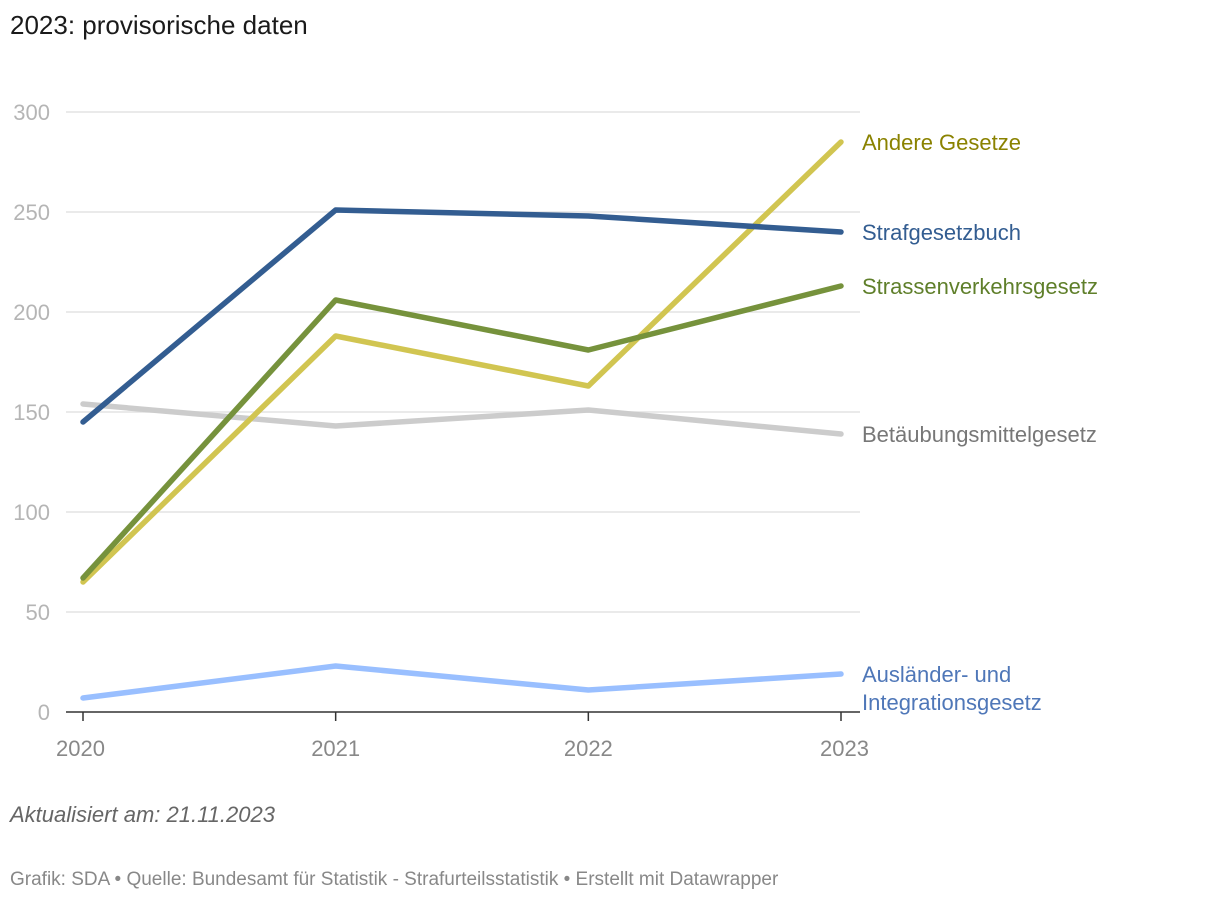  What do you see at coordinates (38, 612) in the screenshot?
I see `y-tick-label: 50` at bounding box center [38, 612].